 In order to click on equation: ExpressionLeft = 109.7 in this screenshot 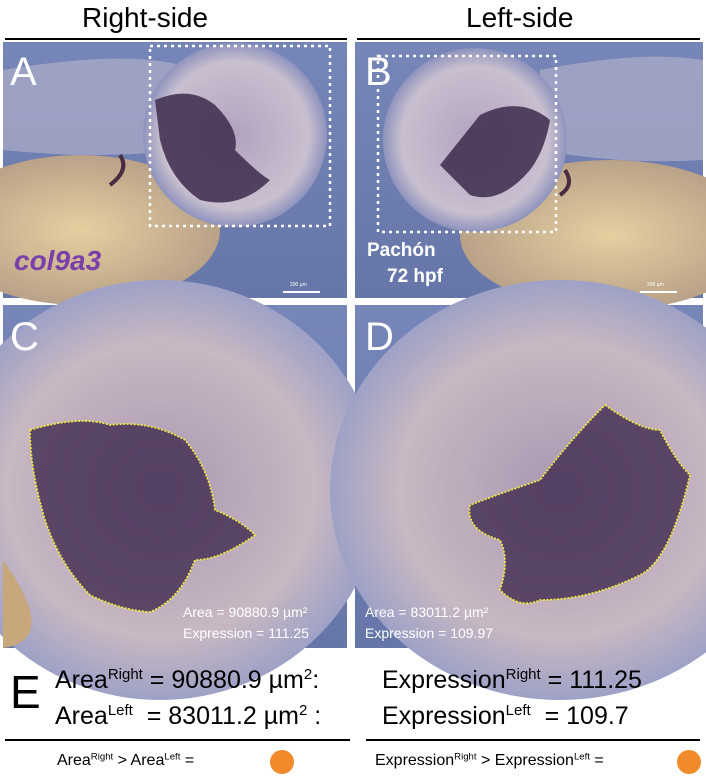, I will do `click(505, 716)`.